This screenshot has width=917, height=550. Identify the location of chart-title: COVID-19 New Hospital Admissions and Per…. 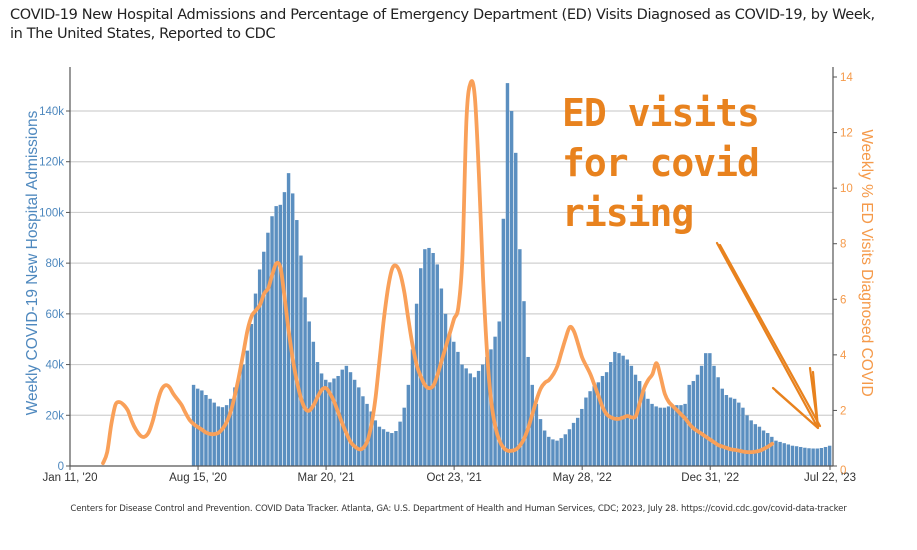
(460, 25).